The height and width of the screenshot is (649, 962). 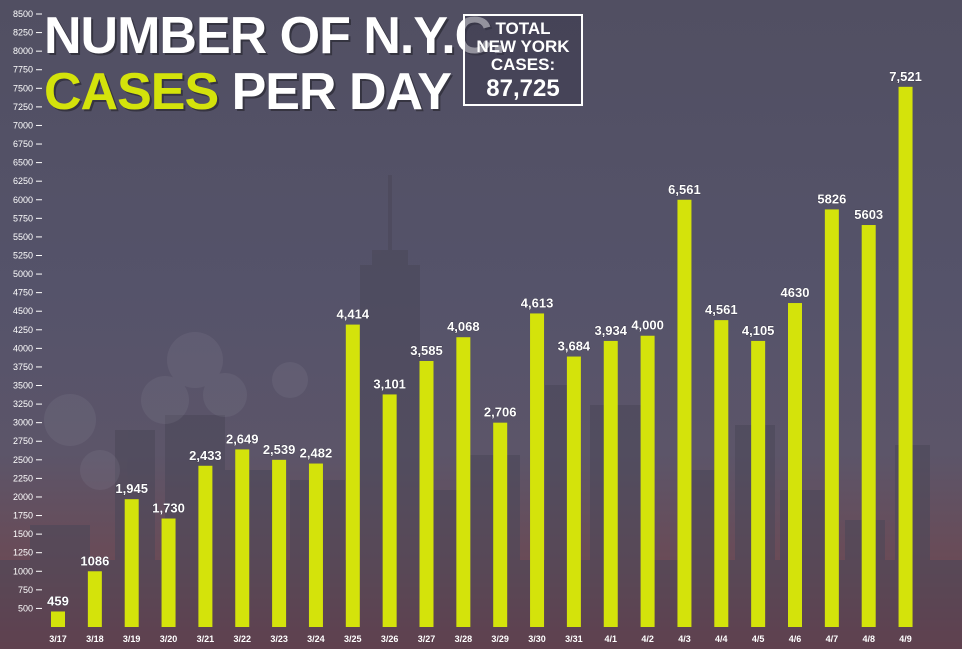 I want to click on chart-title: NUMBER OF N.Y.C. CASES PER DAY, so click(x=275, y=64).